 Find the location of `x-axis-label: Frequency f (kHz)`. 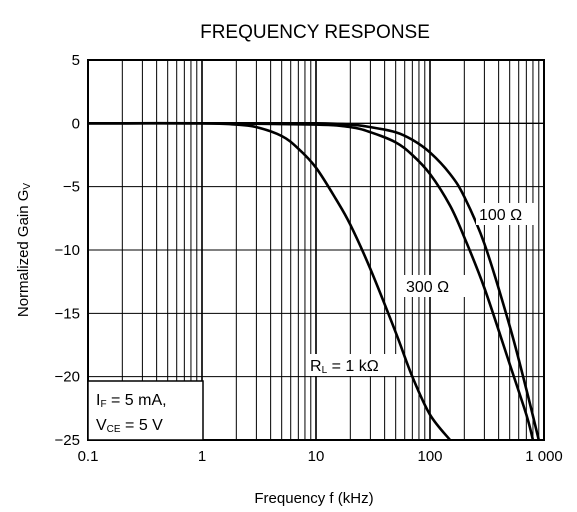

x-axis-label: Frequency f (kHz) is located at coordinates (313, 498).